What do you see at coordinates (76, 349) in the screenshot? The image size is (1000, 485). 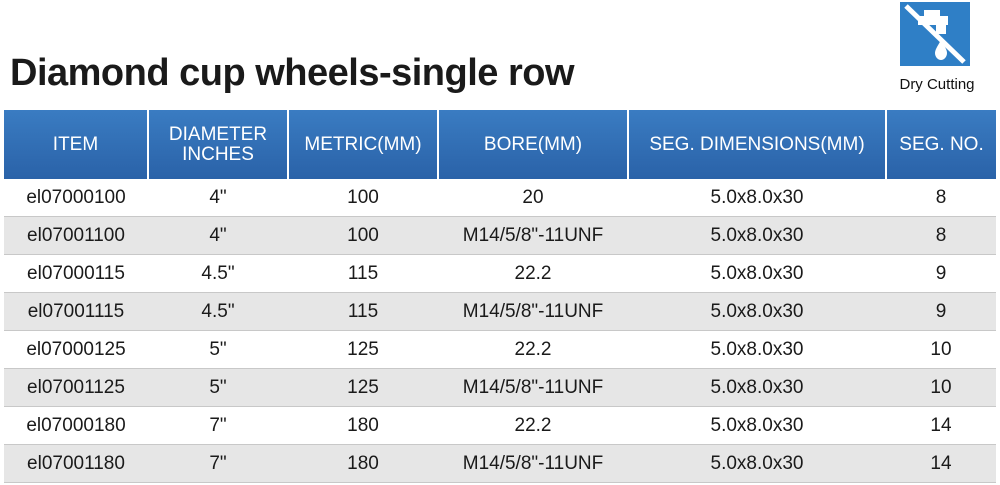 I see `item-cell: el07000125` at bounding box center [76, 349].